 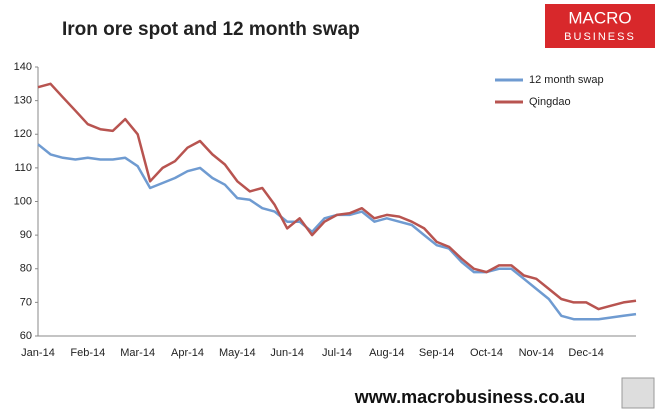 I want to click on x-tick-label: Feb-14, so click(x=87, y=353).